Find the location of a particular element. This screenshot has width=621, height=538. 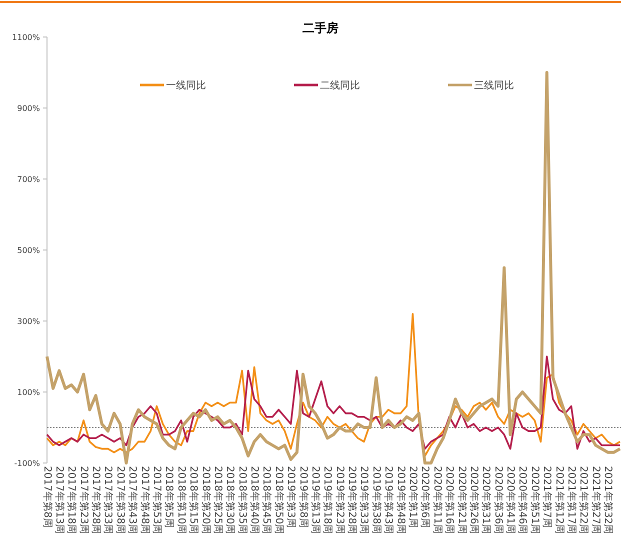

x-tick-label: 2018年第20周 is located at coordinates (206, 500).